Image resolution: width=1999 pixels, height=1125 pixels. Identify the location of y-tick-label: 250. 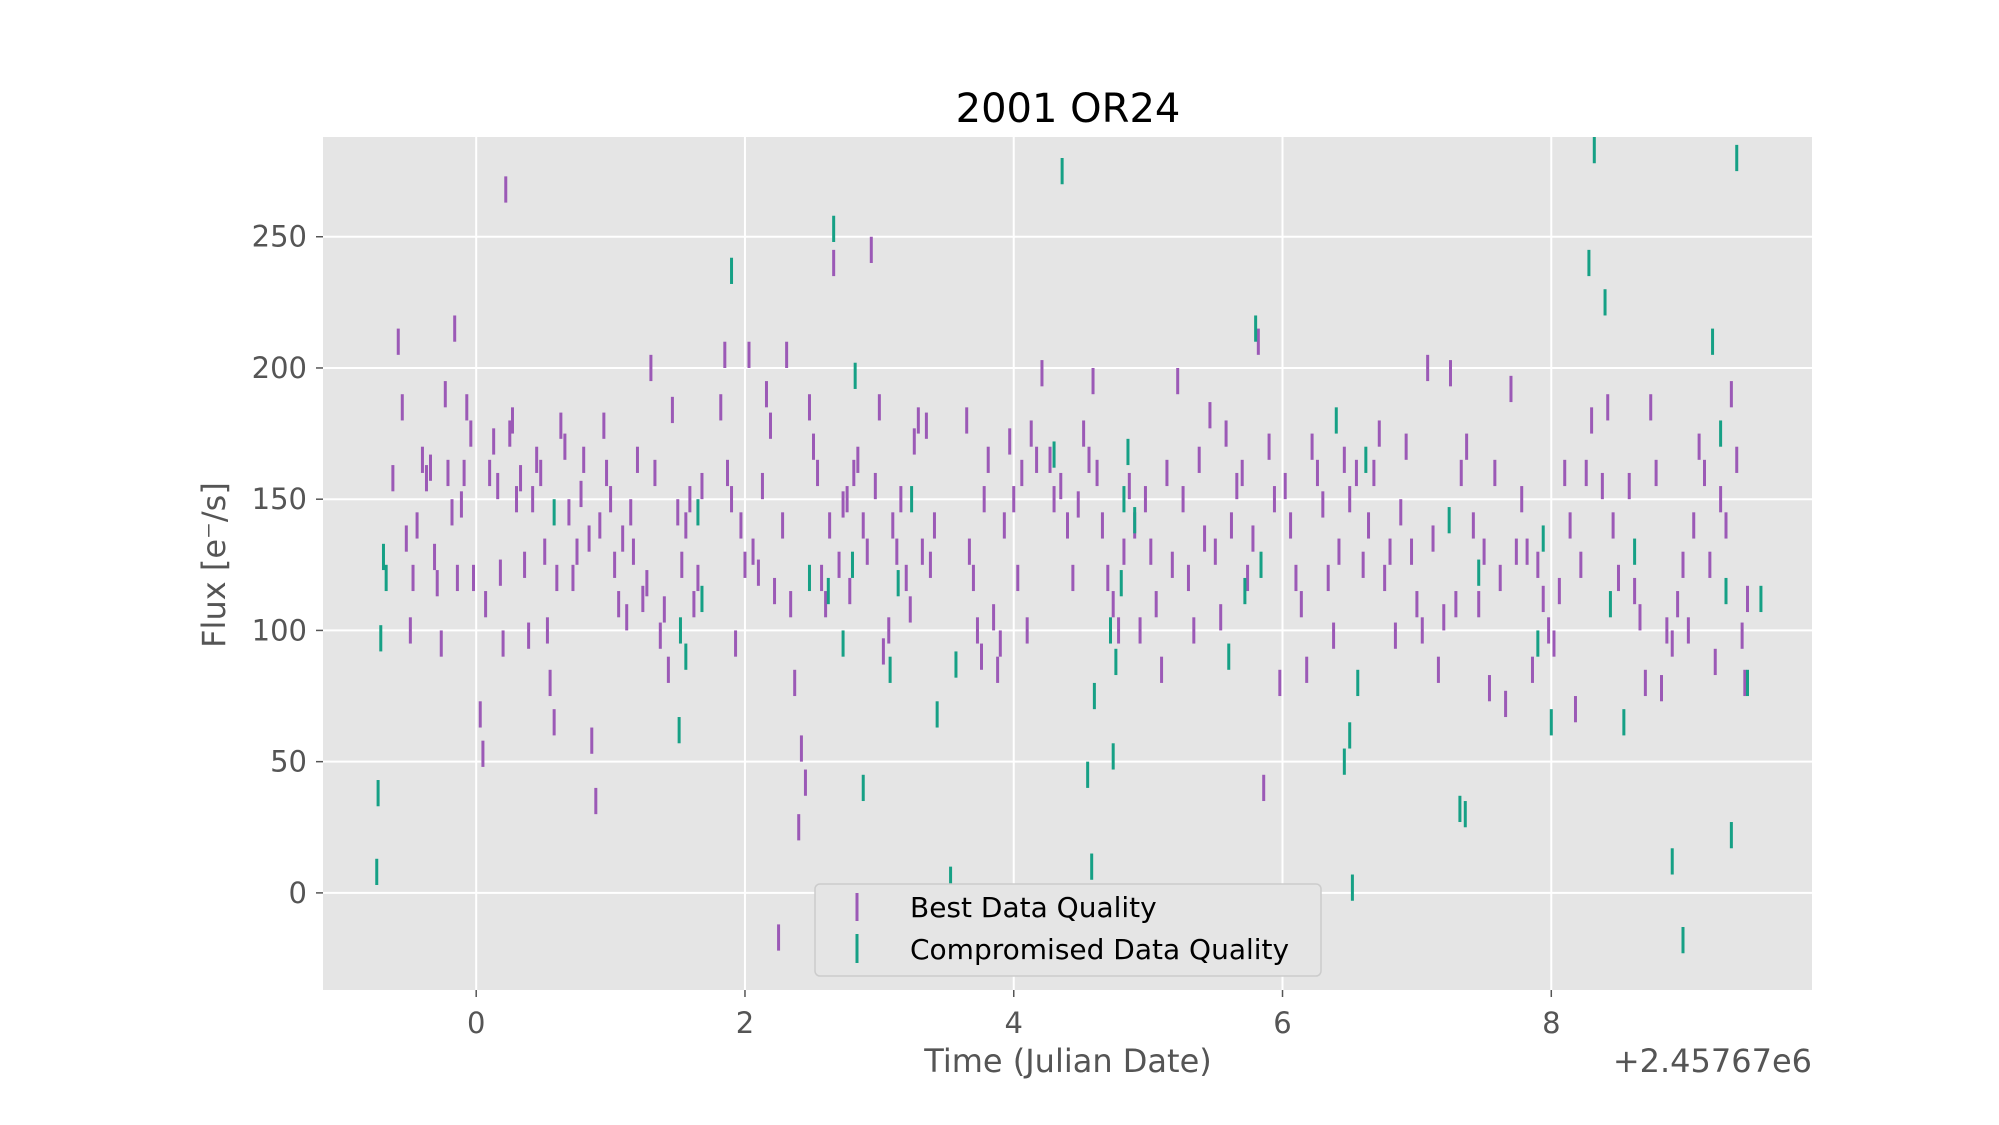
(279, 237).